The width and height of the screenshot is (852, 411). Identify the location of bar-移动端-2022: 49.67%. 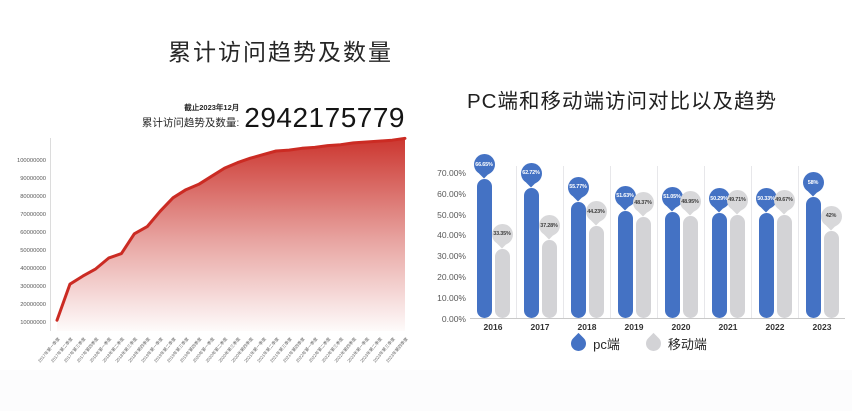
(784, 253).